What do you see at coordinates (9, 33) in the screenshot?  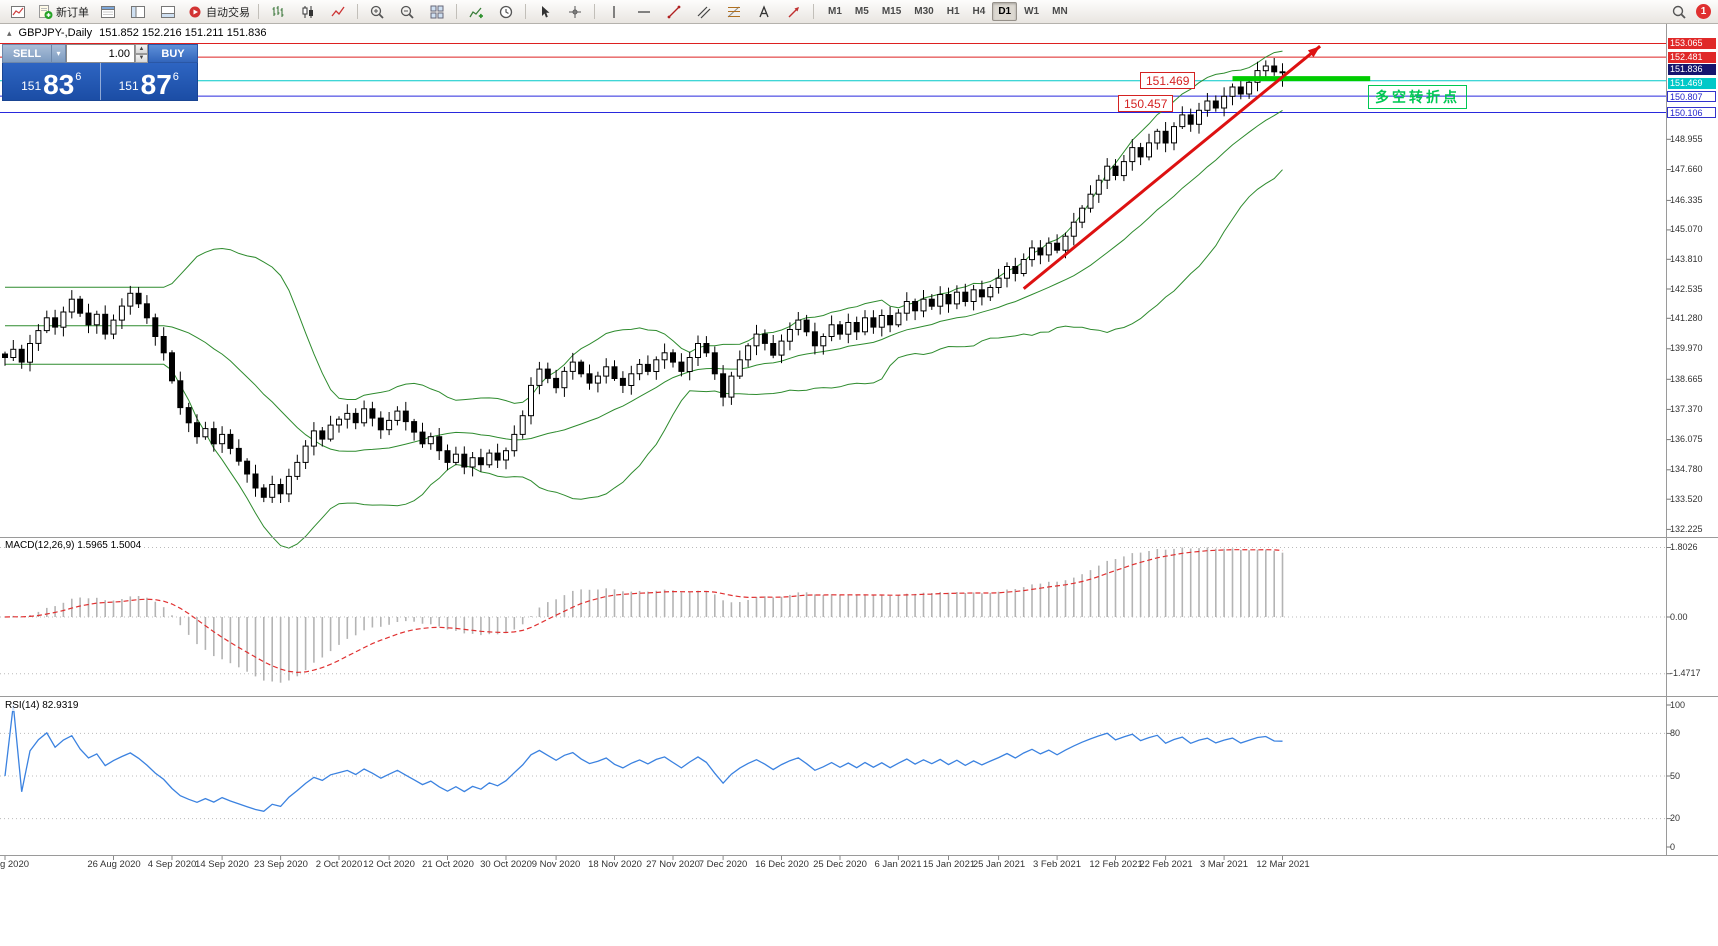 I see `chart-collapse-icon: ▴` at bounding box center [9, 33].